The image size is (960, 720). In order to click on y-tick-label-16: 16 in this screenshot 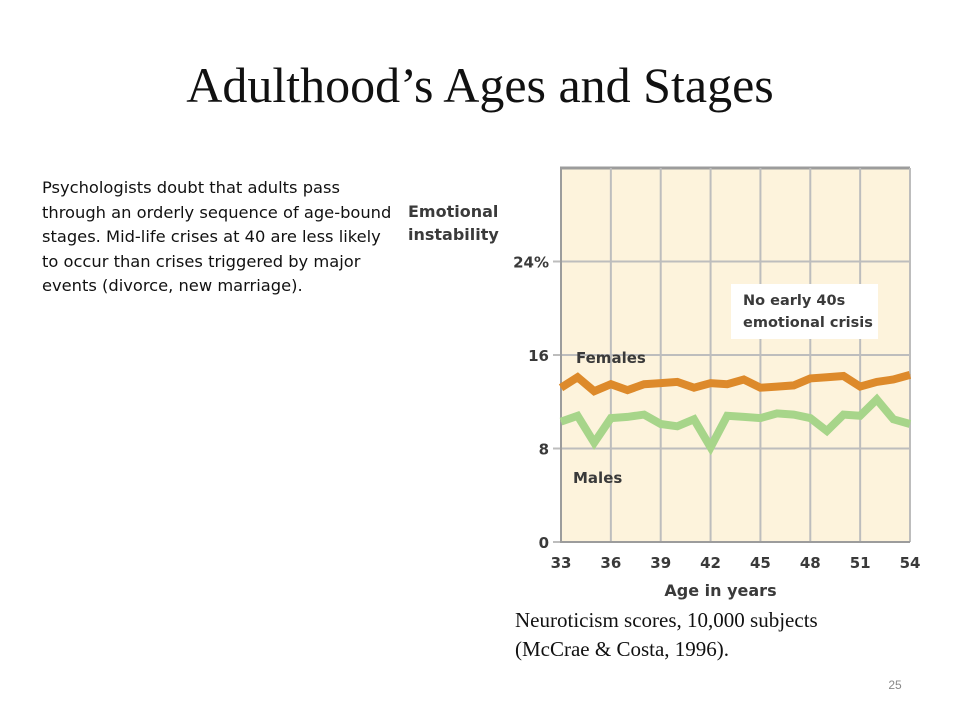, I will do `click(538, 356)`.